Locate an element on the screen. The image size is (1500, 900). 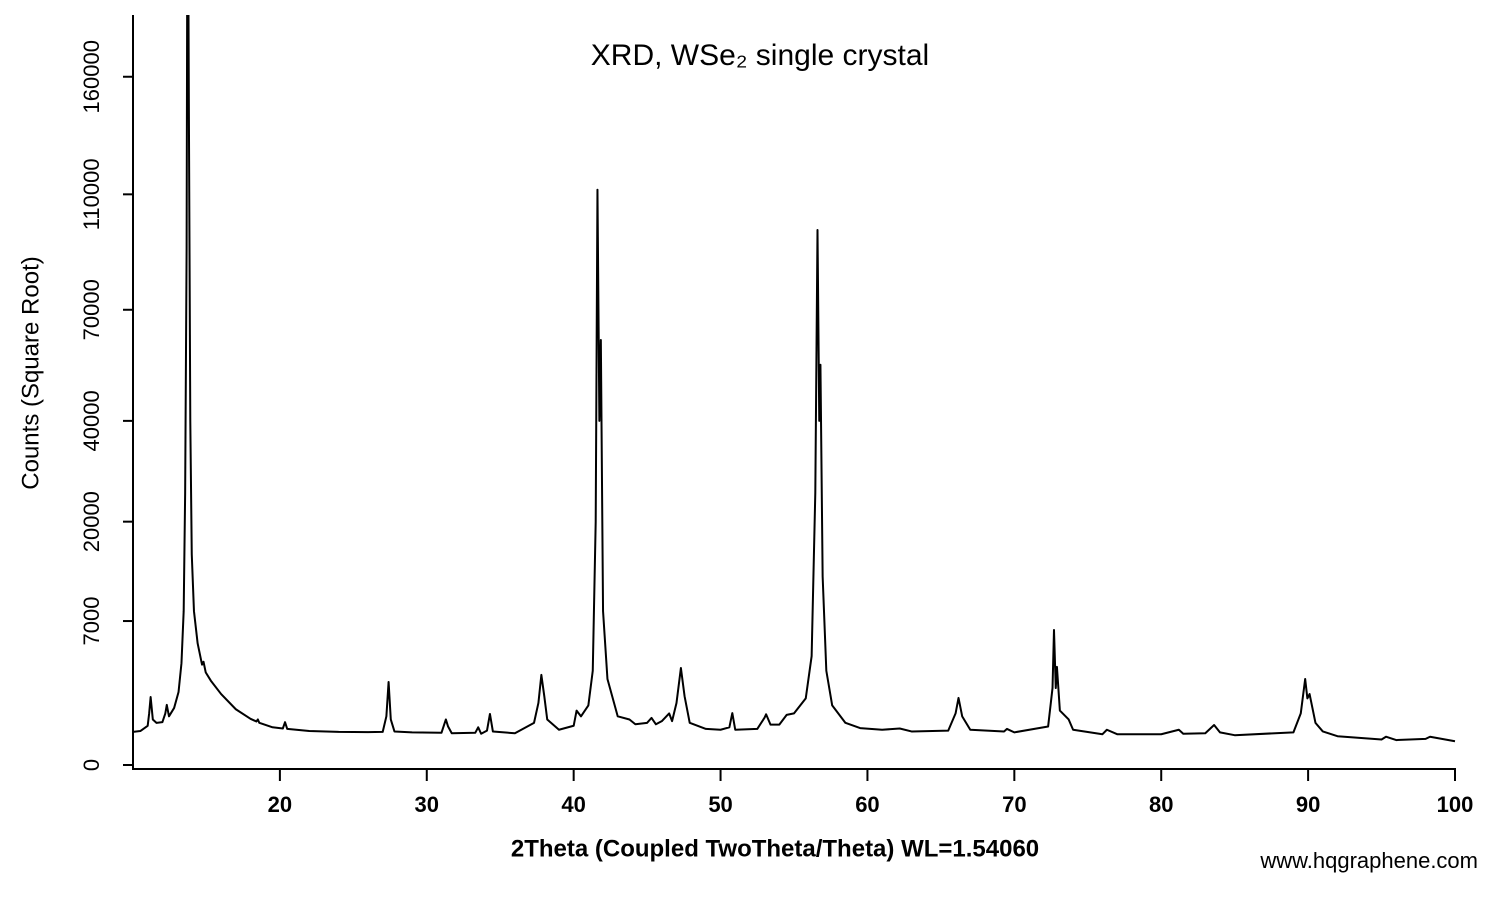
x-tick-label: 70 is located at coordinates (1014, 804).